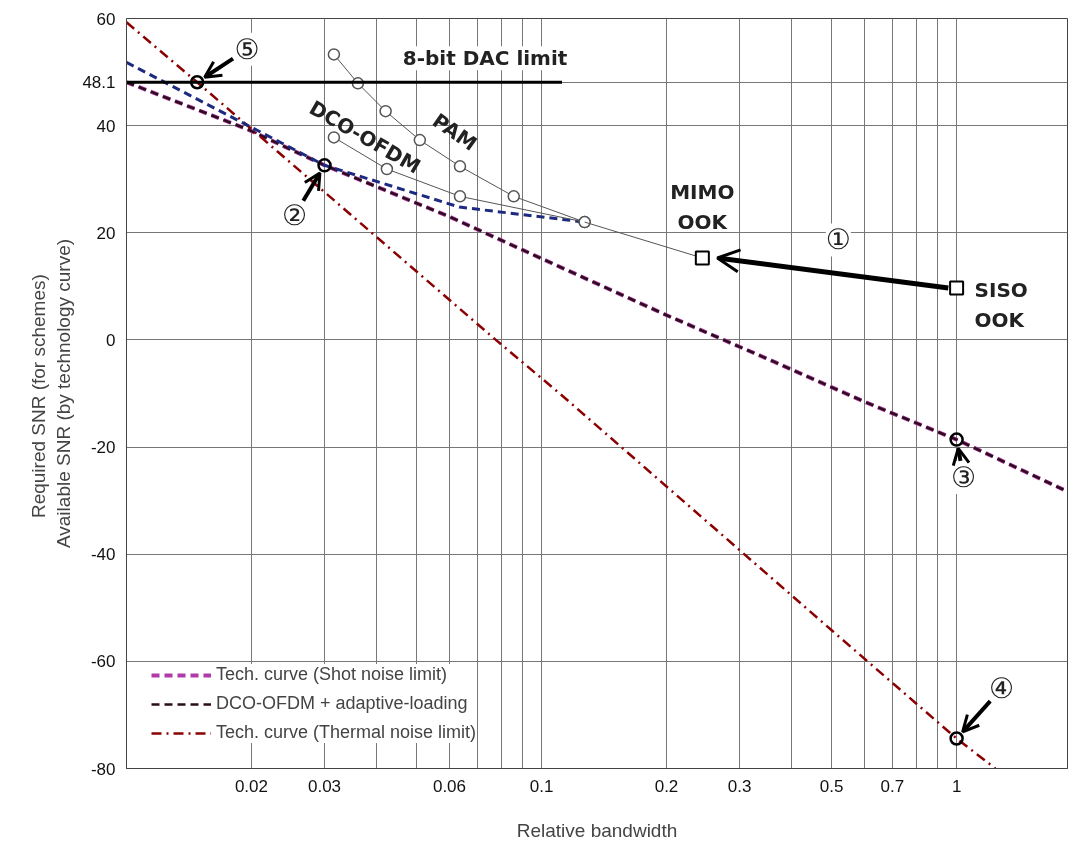 The image size is (1070, 863). Describe the element at coordinates (103, 769) in the screenshot. I see `y-tick-label: -80` at that location.